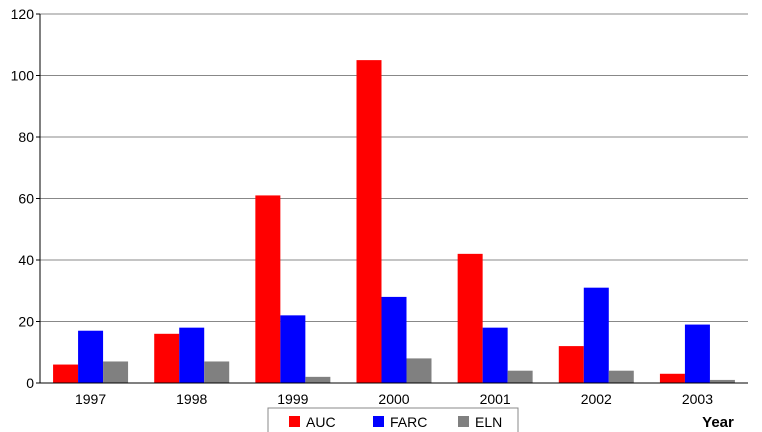 The width and height of the screenshot is (762, 432). Describe the element at coordinates (321, 422) in the screenshot. I see `legend-label-auc: AUC` at that location.